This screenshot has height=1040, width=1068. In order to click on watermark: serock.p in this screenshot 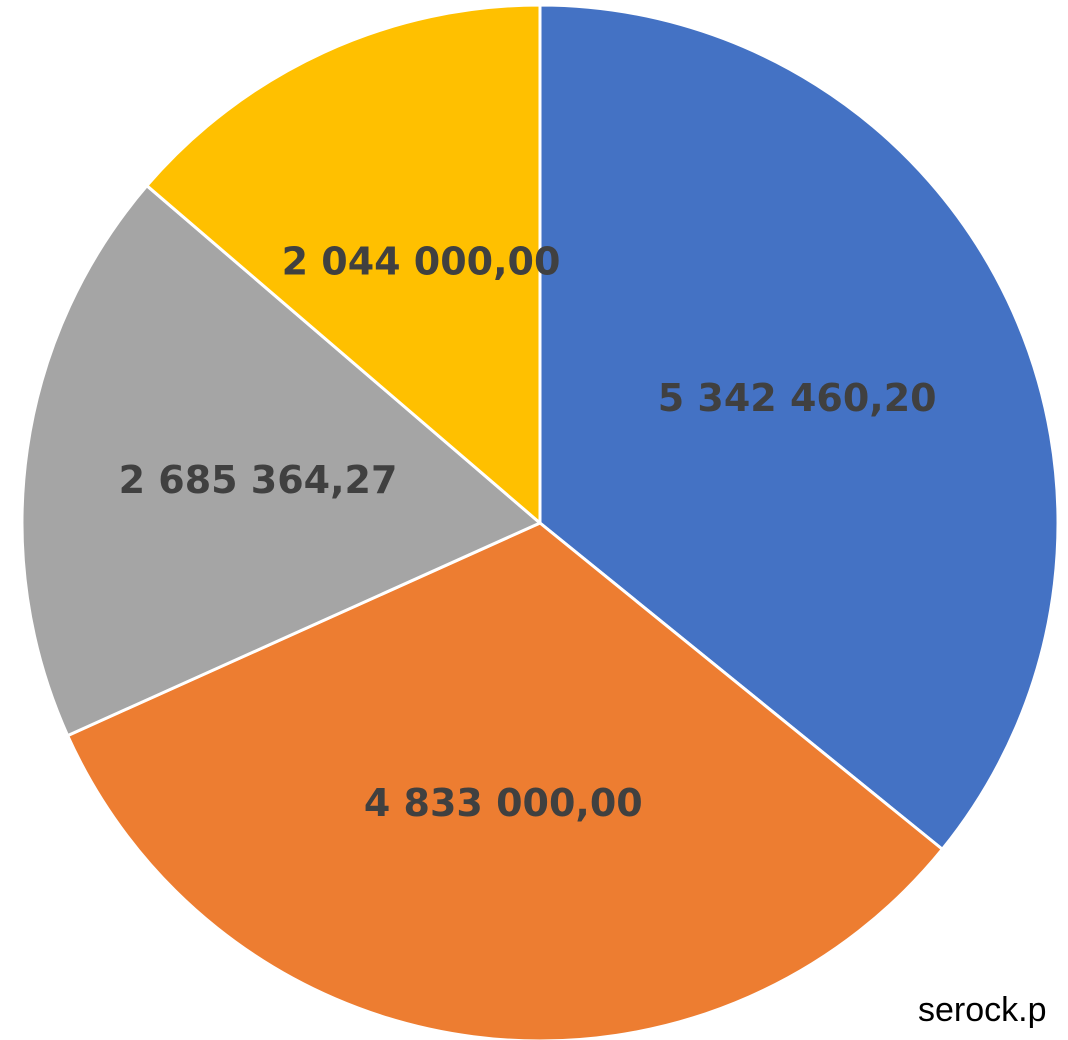, I will do `click(982, 1010)`.